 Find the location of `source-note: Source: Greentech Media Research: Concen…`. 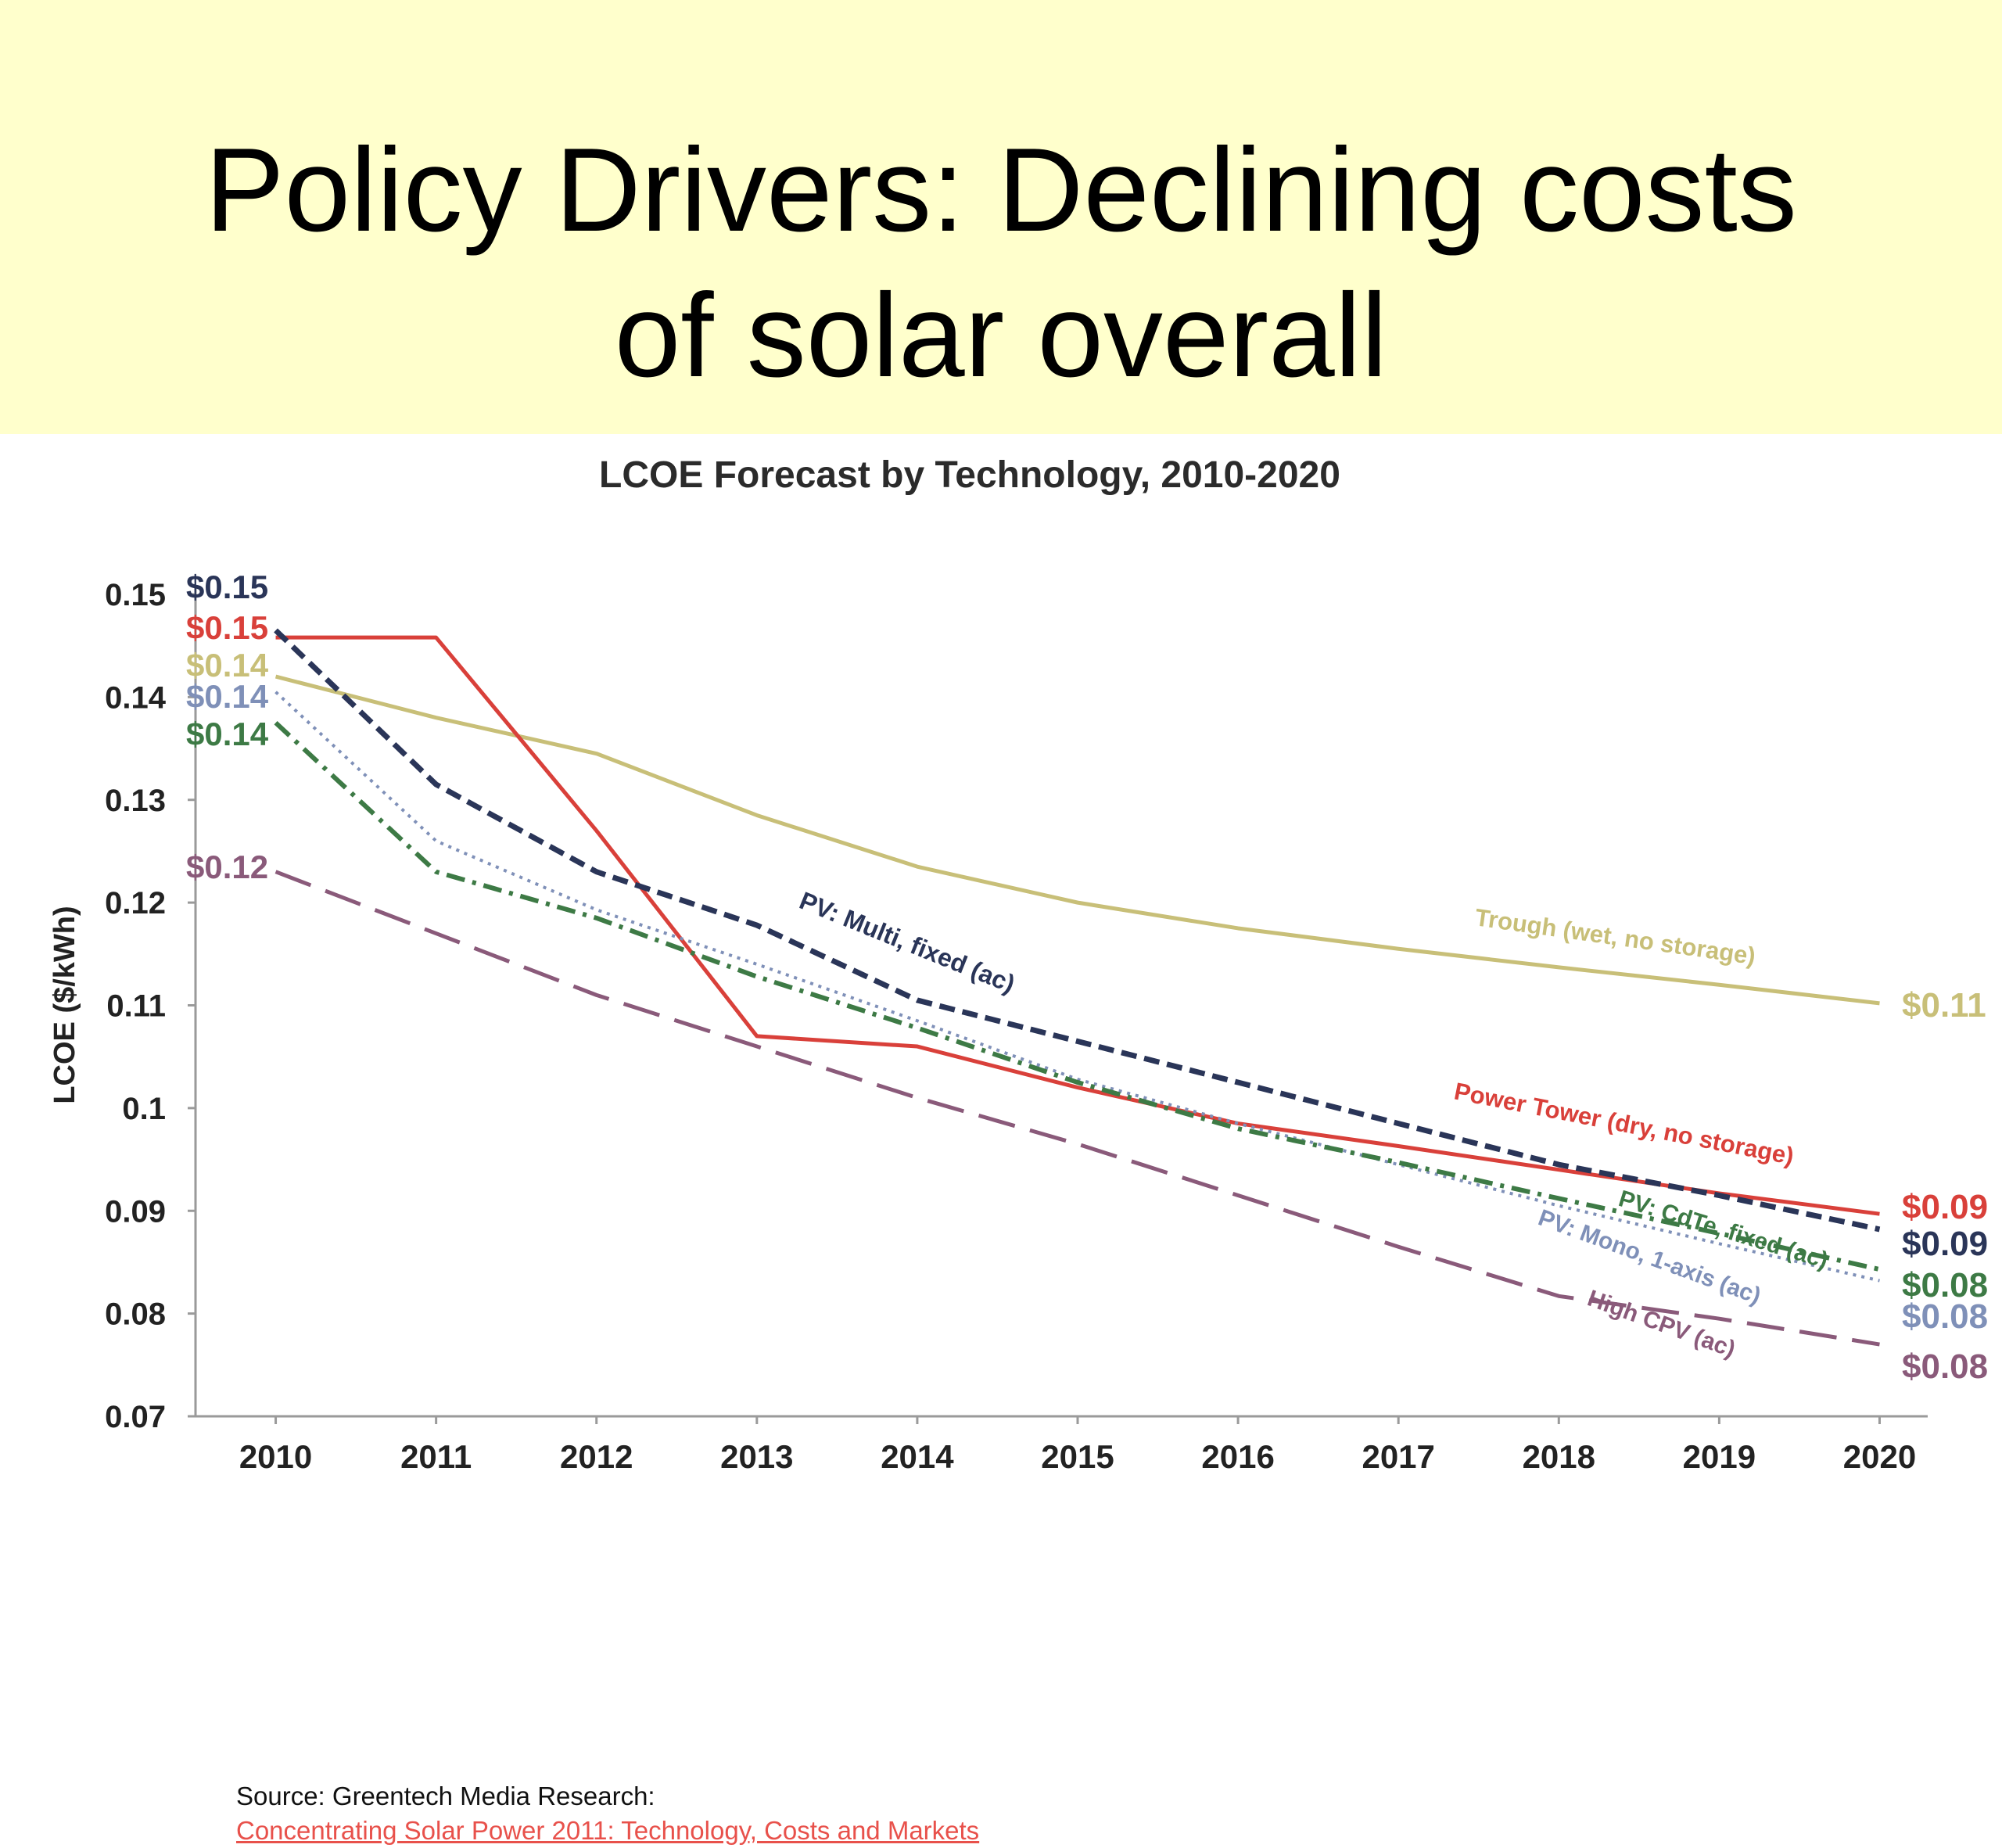

source-note: Source: Greentech Media Research: Concen… is located at coordinates (607, 1813).